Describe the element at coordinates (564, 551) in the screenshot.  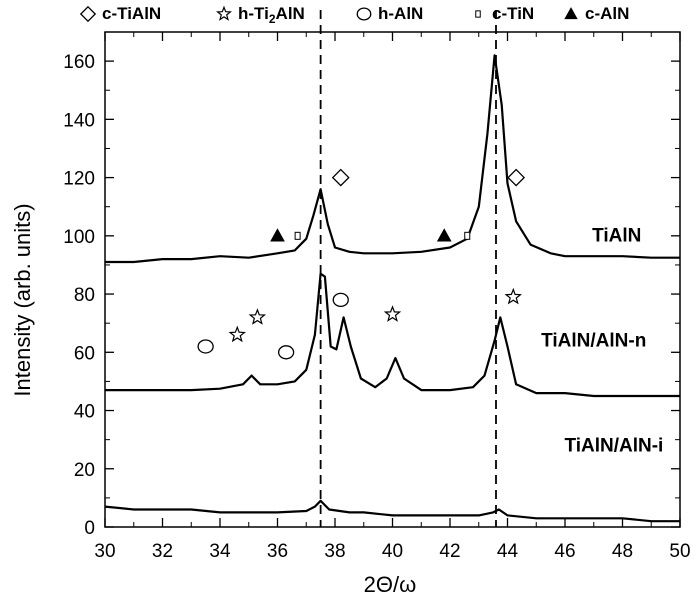
I see `x-tick-label: 46` at that location.